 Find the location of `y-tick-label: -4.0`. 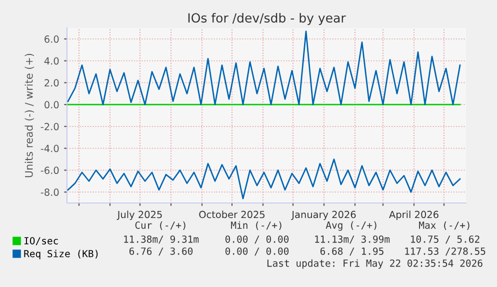

y-tick-label: -4.0 is located at coordinates (49, 148).